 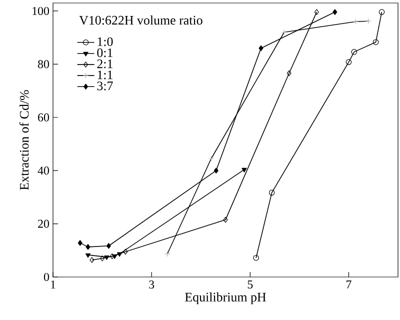 What do you see at coordinates (105, 75) in the screenshot?
I see `legend-label: 1:1` at bounding box center [105, 75].